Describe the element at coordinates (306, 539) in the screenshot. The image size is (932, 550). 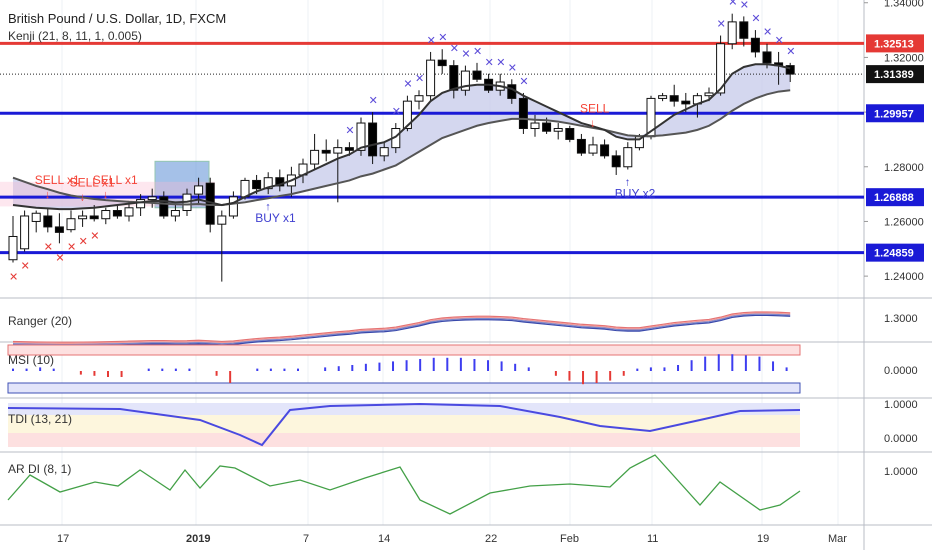
I see `time-axis-label: 7` at that location.